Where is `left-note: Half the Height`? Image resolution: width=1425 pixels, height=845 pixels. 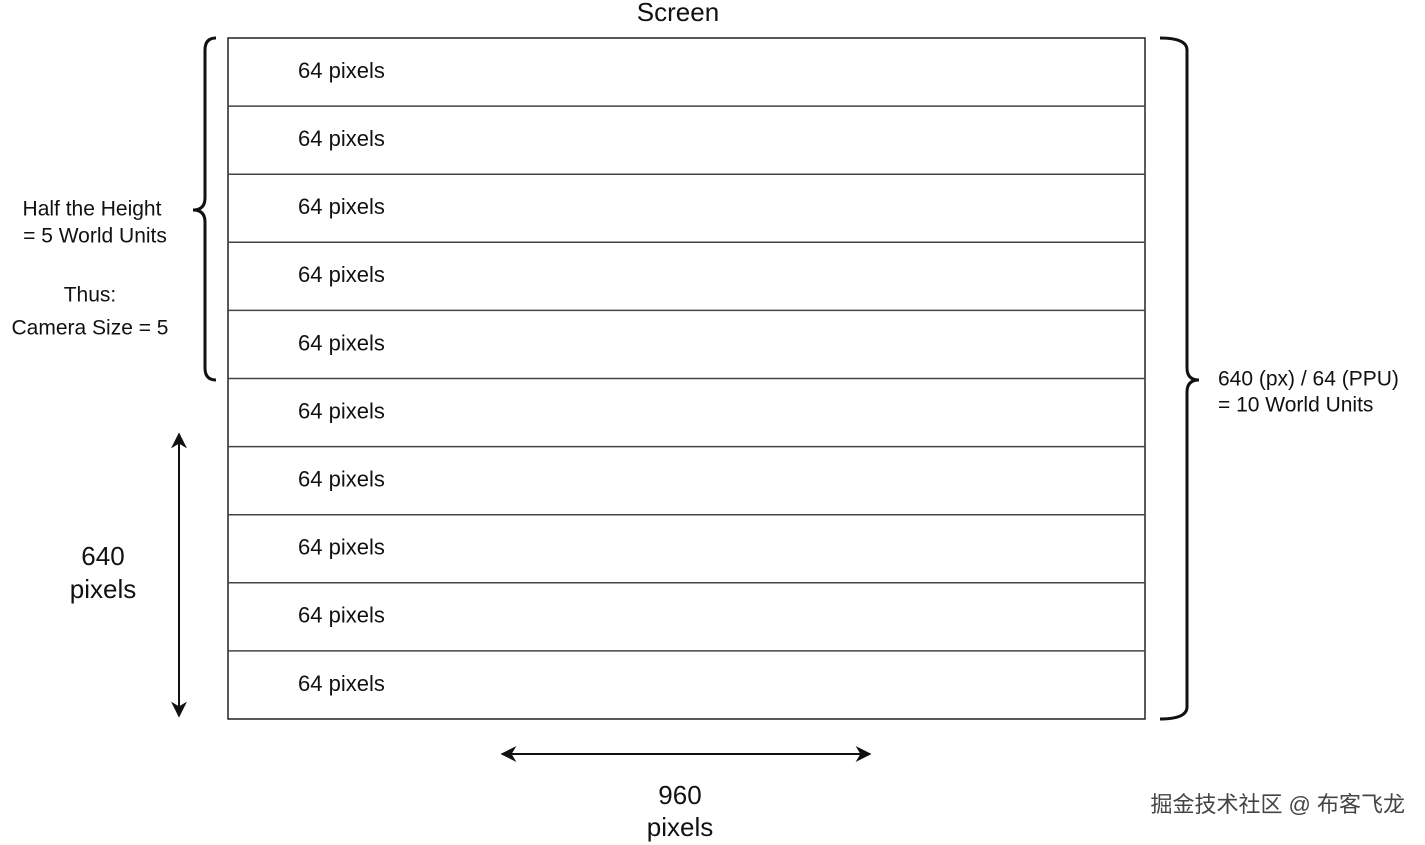
left-note: Half the Height is located at coordinates (92, 209).